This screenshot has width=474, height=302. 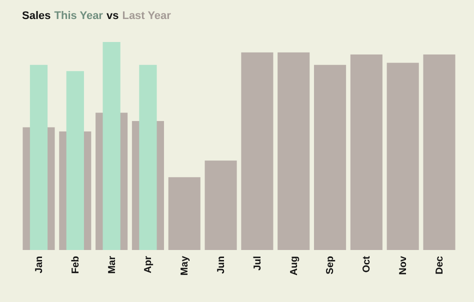 I want to click on x-tick-label: May, so click(x=185, y=266).